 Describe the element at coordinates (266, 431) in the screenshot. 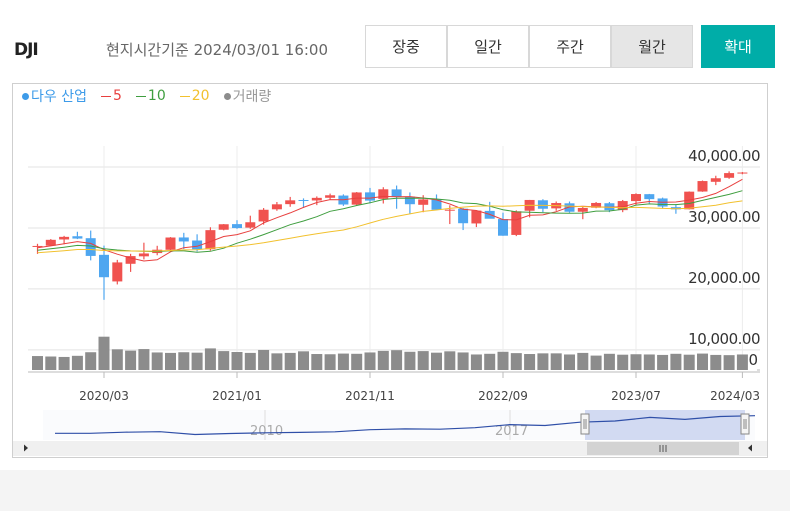

I see `navigator-tick-label: 2010` at that location.